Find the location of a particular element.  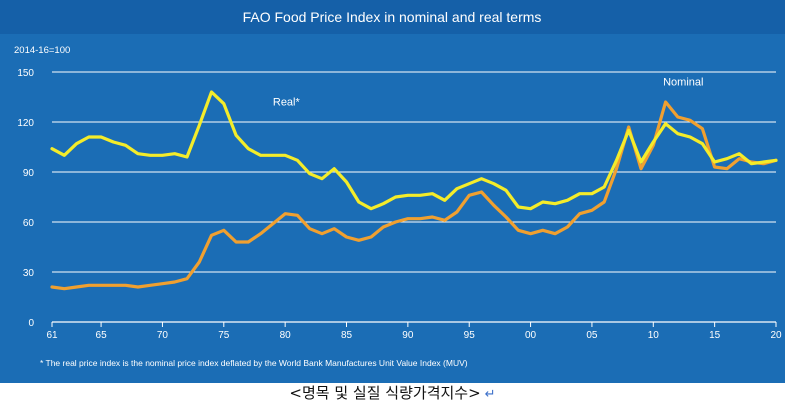

x-tick-label: 15 is located at coordinates (715, 335).